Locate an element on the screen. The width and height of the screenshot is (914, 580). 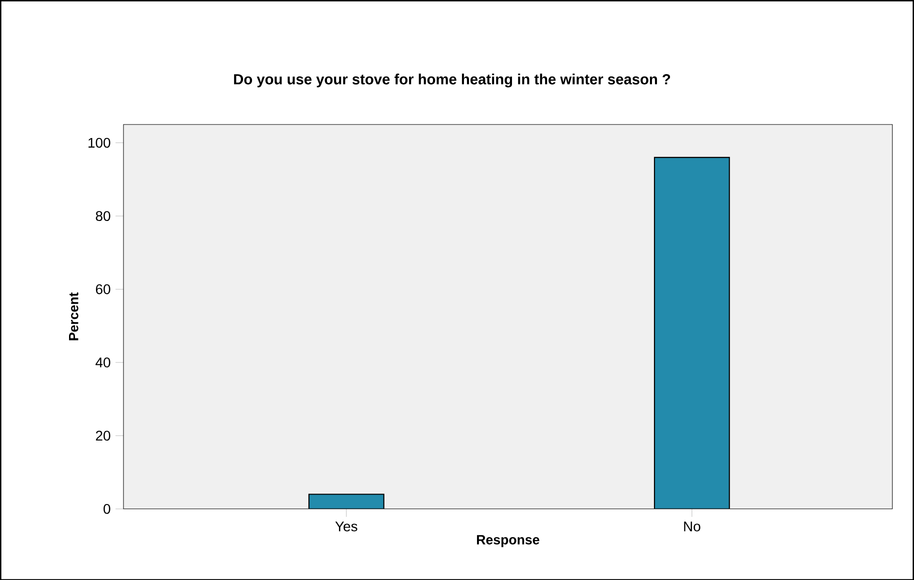
chart-title: Do you use your stove for home heating in the winter season ? is located at coordinates (452, 80).